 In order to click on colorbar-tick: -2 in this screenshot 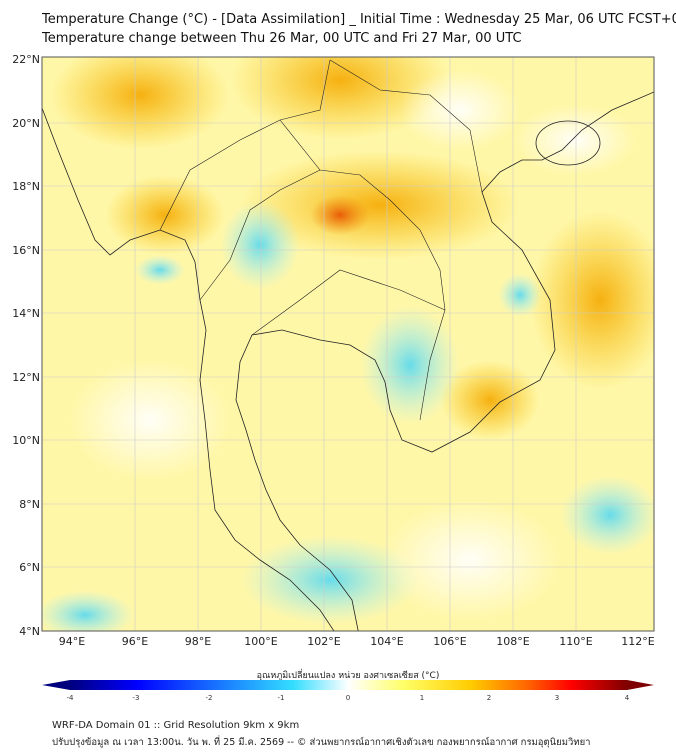, I will do `click(209, 698)`.